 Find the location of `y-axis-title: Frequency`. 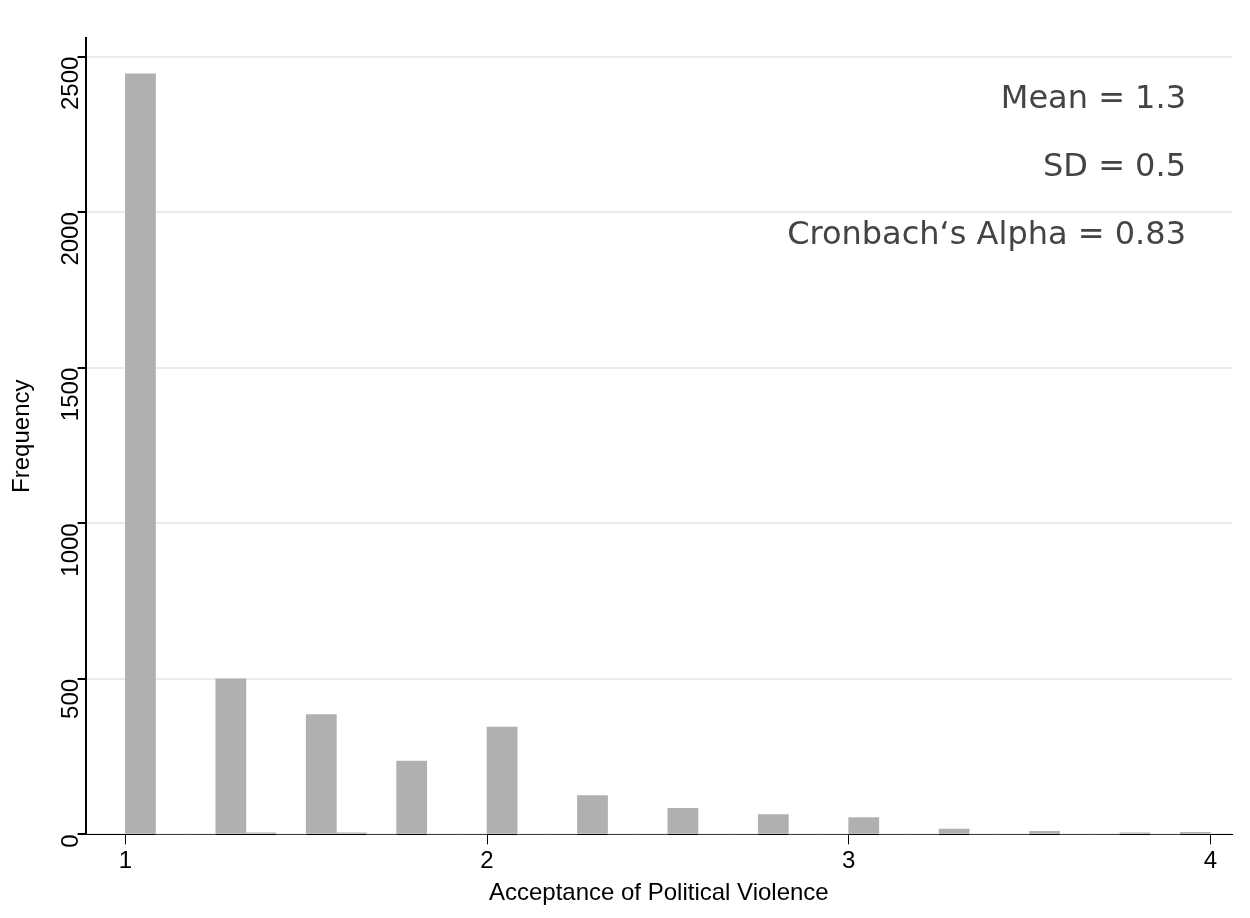

y-axis-title: Frequency is located at coordinates (21, 436).